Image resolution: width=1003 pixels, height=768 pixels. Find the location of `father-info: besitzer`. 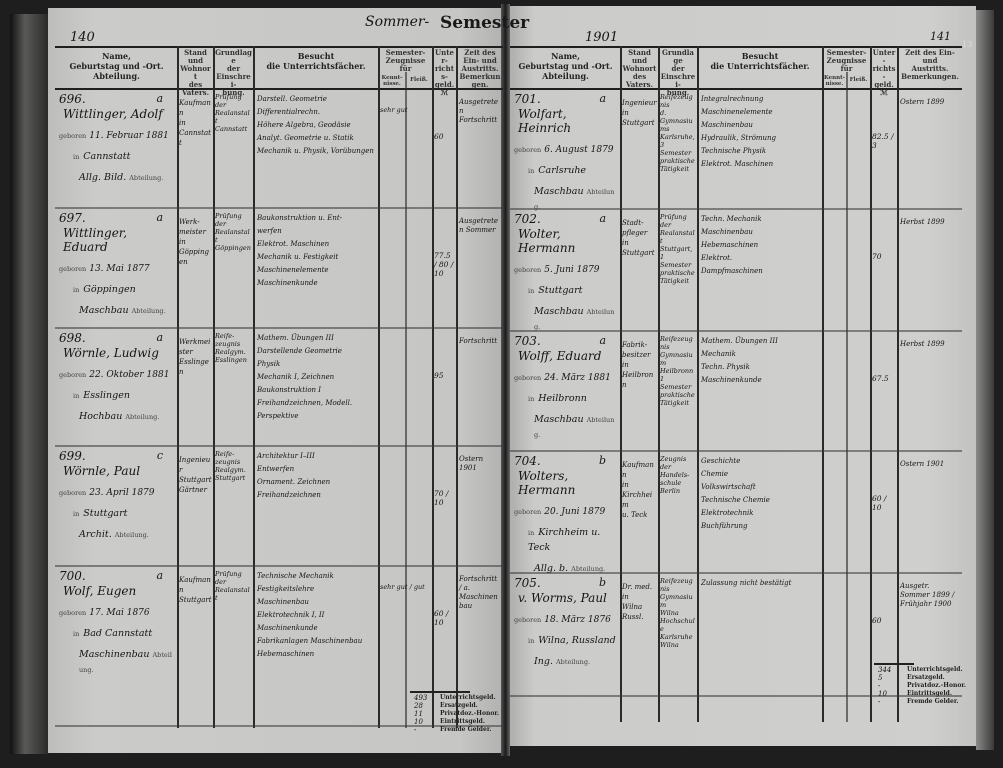

father-info: besitzer is located at coordinates (636, 355).